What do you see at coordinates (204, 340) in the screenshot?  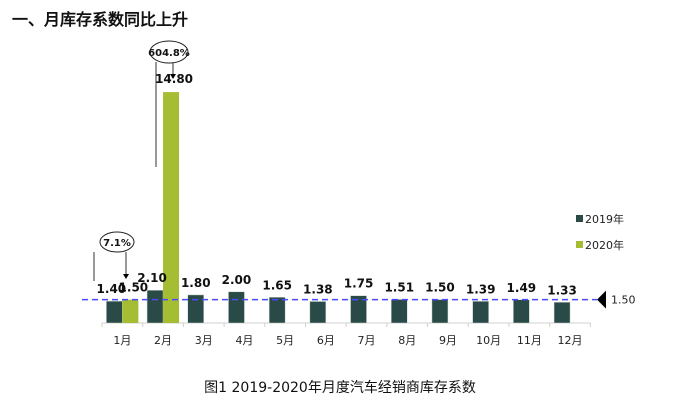 I see `x-tick-label: 3月` at bounding box center [204, 340].